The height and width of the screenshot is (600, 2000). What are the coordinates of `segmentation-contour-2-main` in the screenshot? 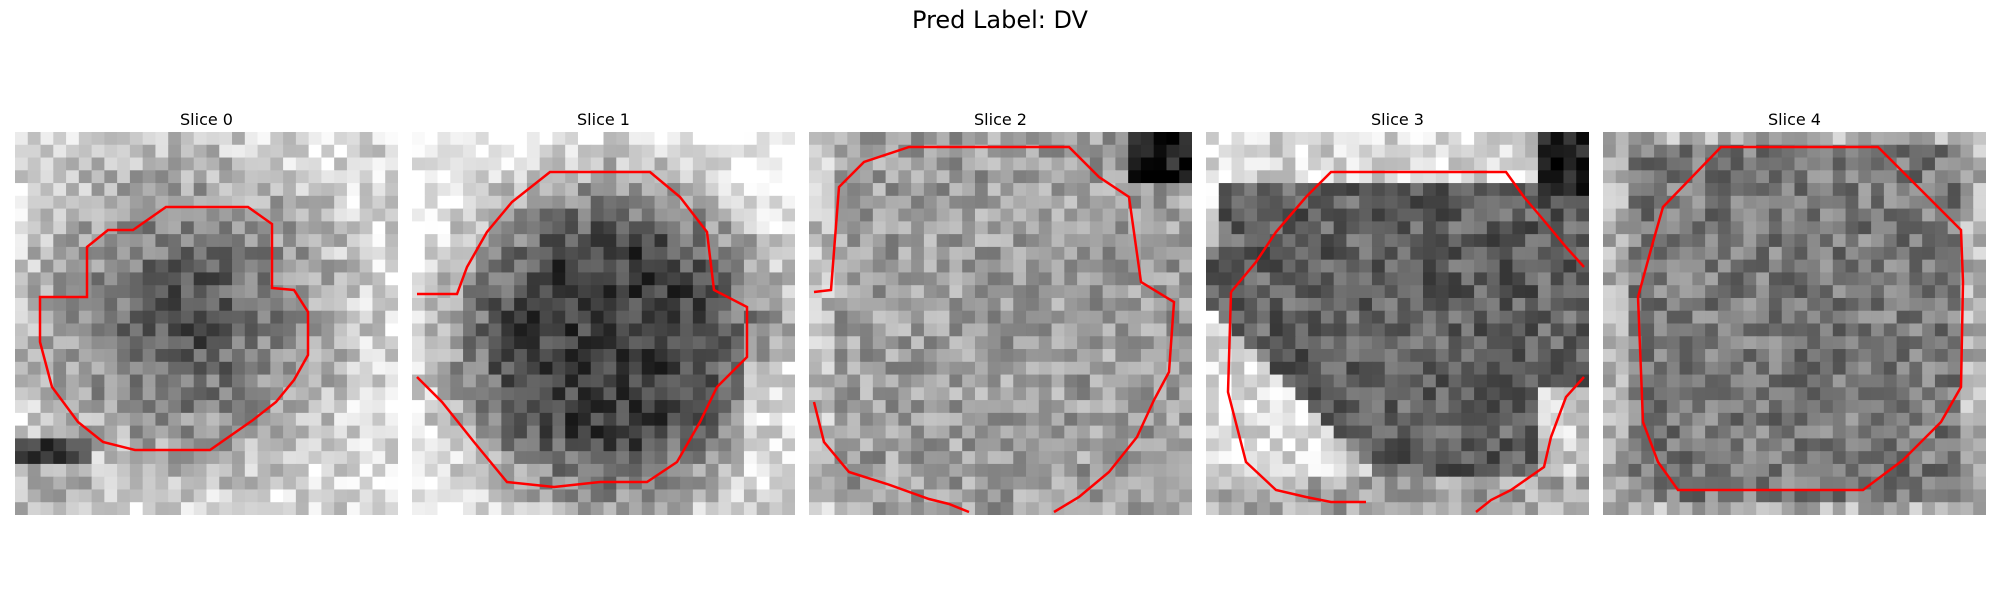 It's located at (994, 329).